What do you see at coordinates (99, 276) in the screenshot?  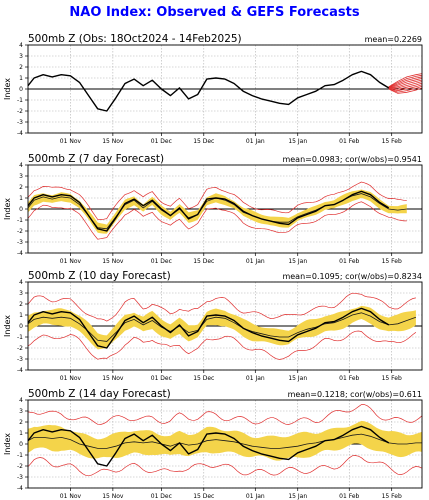 I see `panel-title: 500mb Z (10 day Forecast)` at bounding box center [99, 276].